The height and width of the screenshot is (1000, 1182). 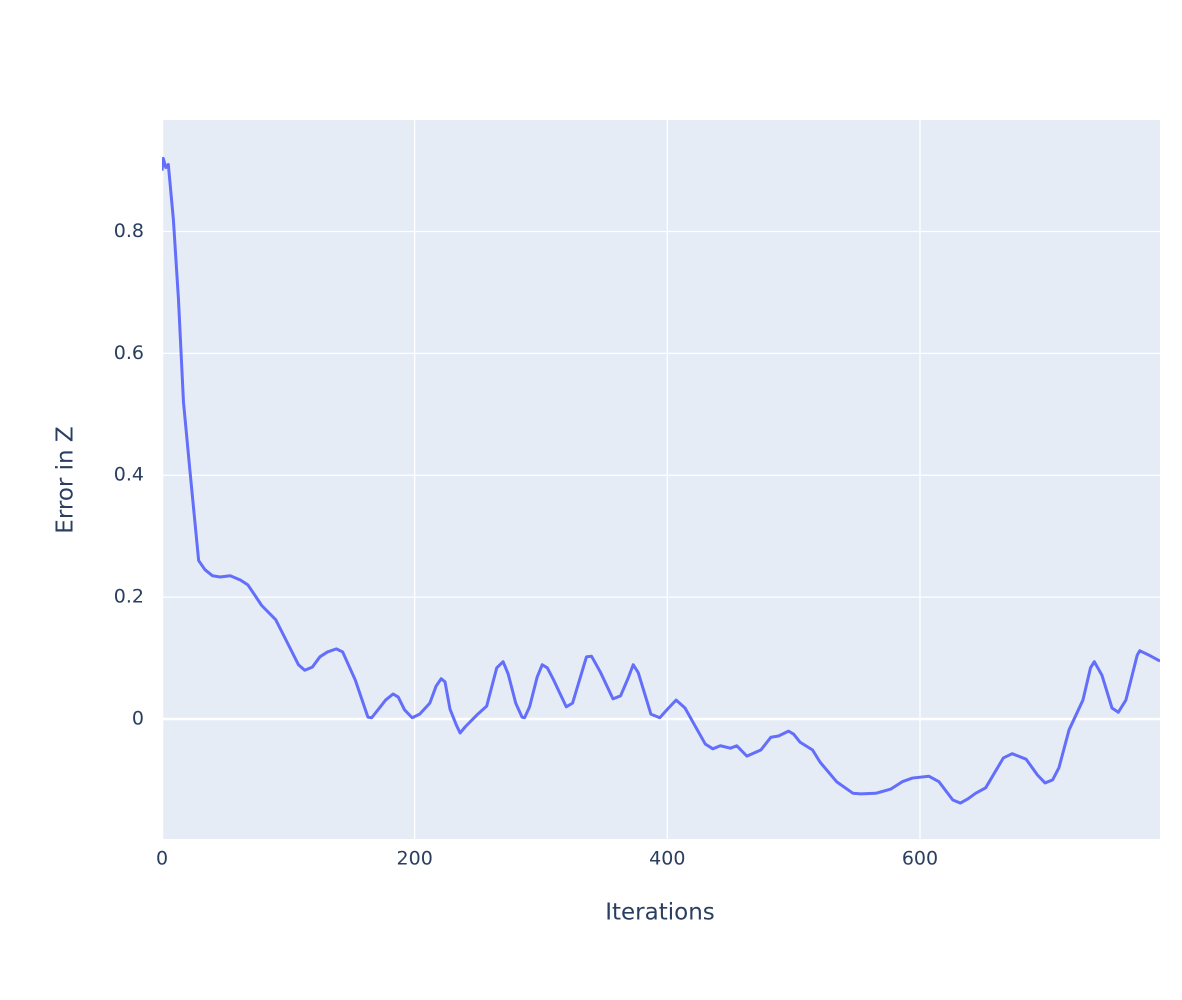 What do you see at coordinates (129, 231) in the screenshot?
I see `y-tick-label: 0.8` at bounding box center [129, 231].